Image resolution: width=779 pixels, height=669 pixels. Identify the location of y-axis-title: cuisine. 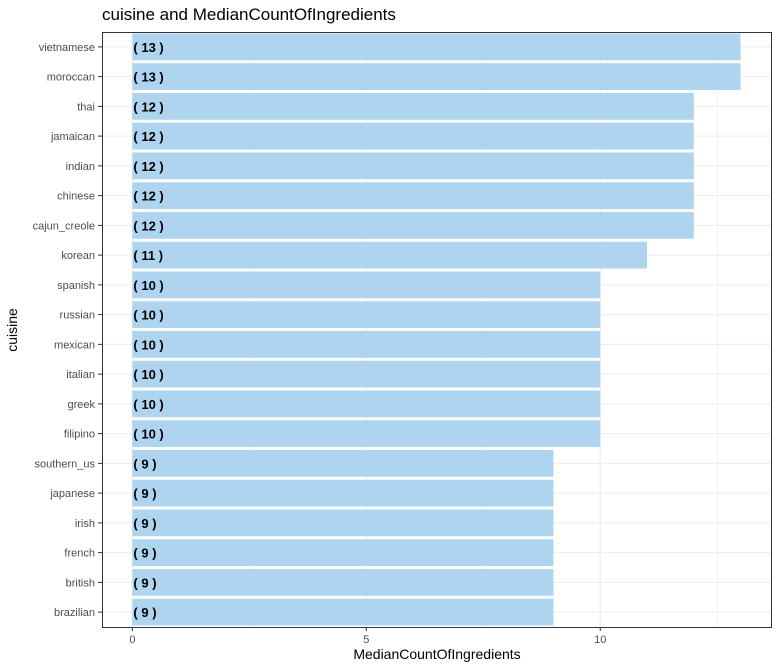
(12, 330).